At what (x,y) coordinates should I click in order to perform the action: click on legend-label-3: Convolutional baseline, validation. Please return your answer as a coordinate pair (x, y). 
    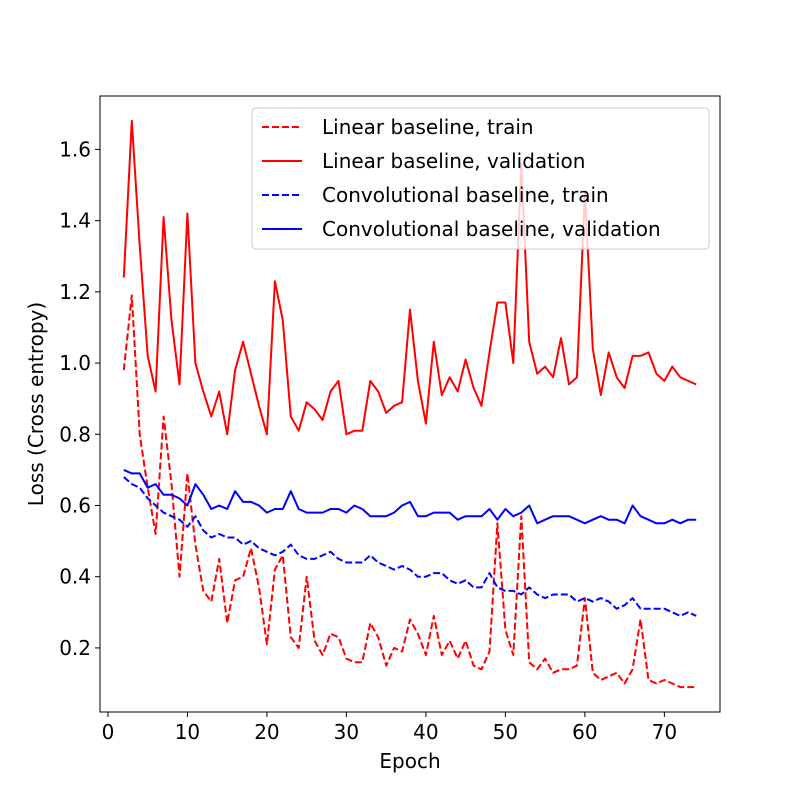
    Looking at the image, I should click on (491, 229).